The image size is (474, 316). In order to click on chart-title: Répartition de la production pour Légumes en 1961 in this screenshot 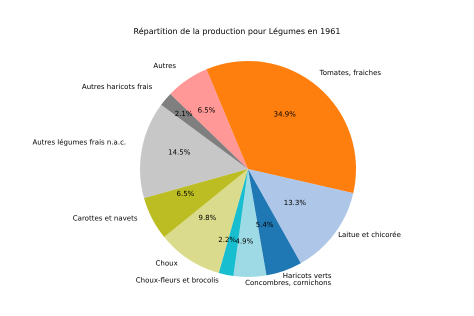, I will do `click(237, 31)`.